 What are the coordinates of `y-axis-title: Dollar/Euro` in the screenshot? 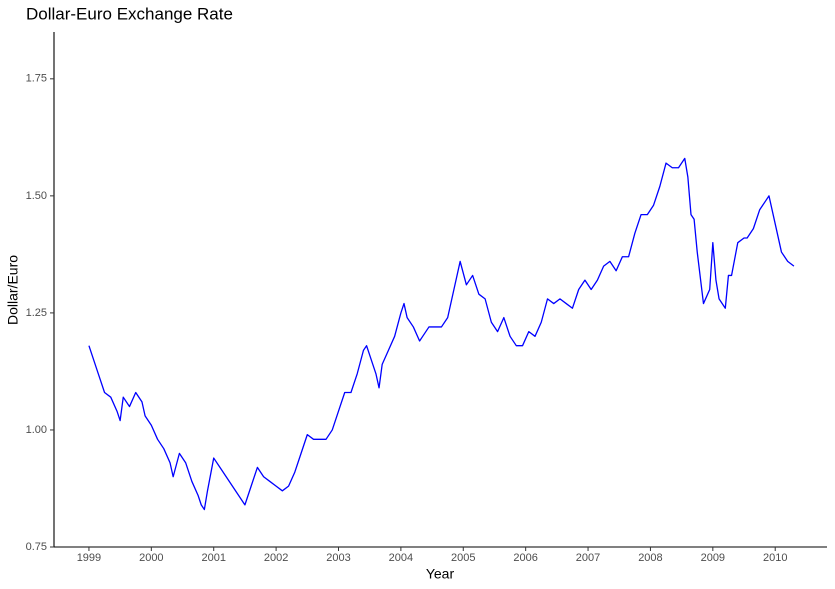 It's located at (13, 290).